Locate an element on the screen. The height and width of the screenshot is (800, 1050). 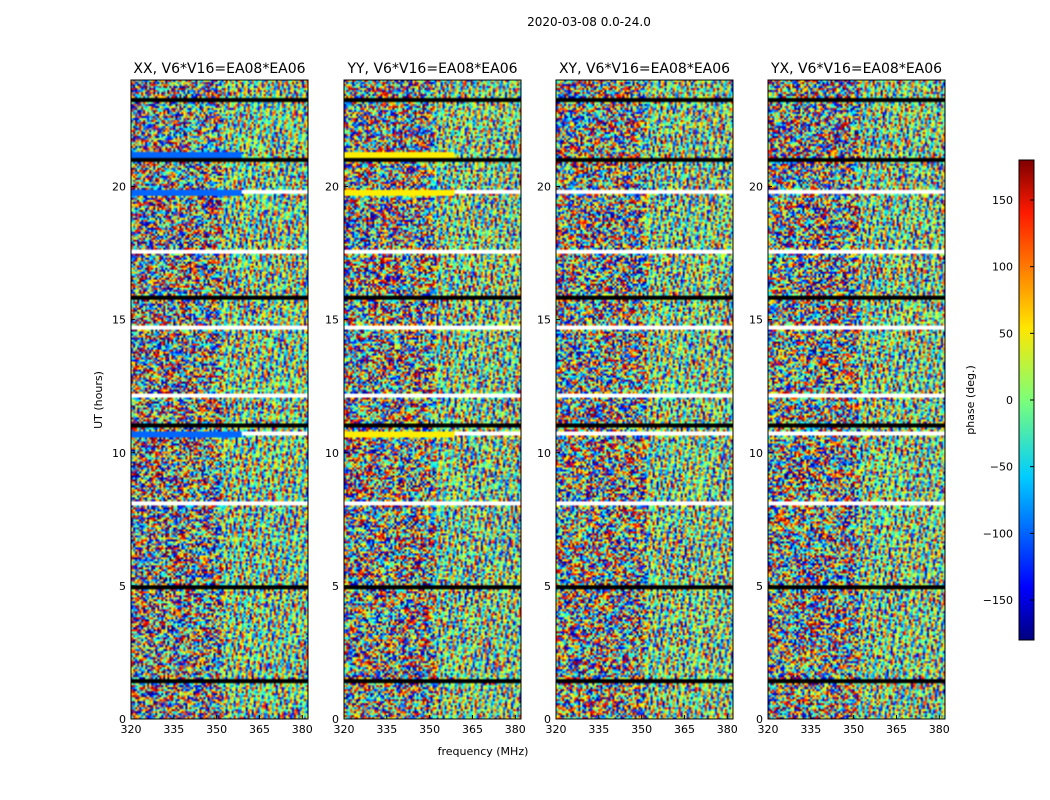
panel-title: YX, V6*V16=EA08*EA06 is located at coordinates (856, 69).